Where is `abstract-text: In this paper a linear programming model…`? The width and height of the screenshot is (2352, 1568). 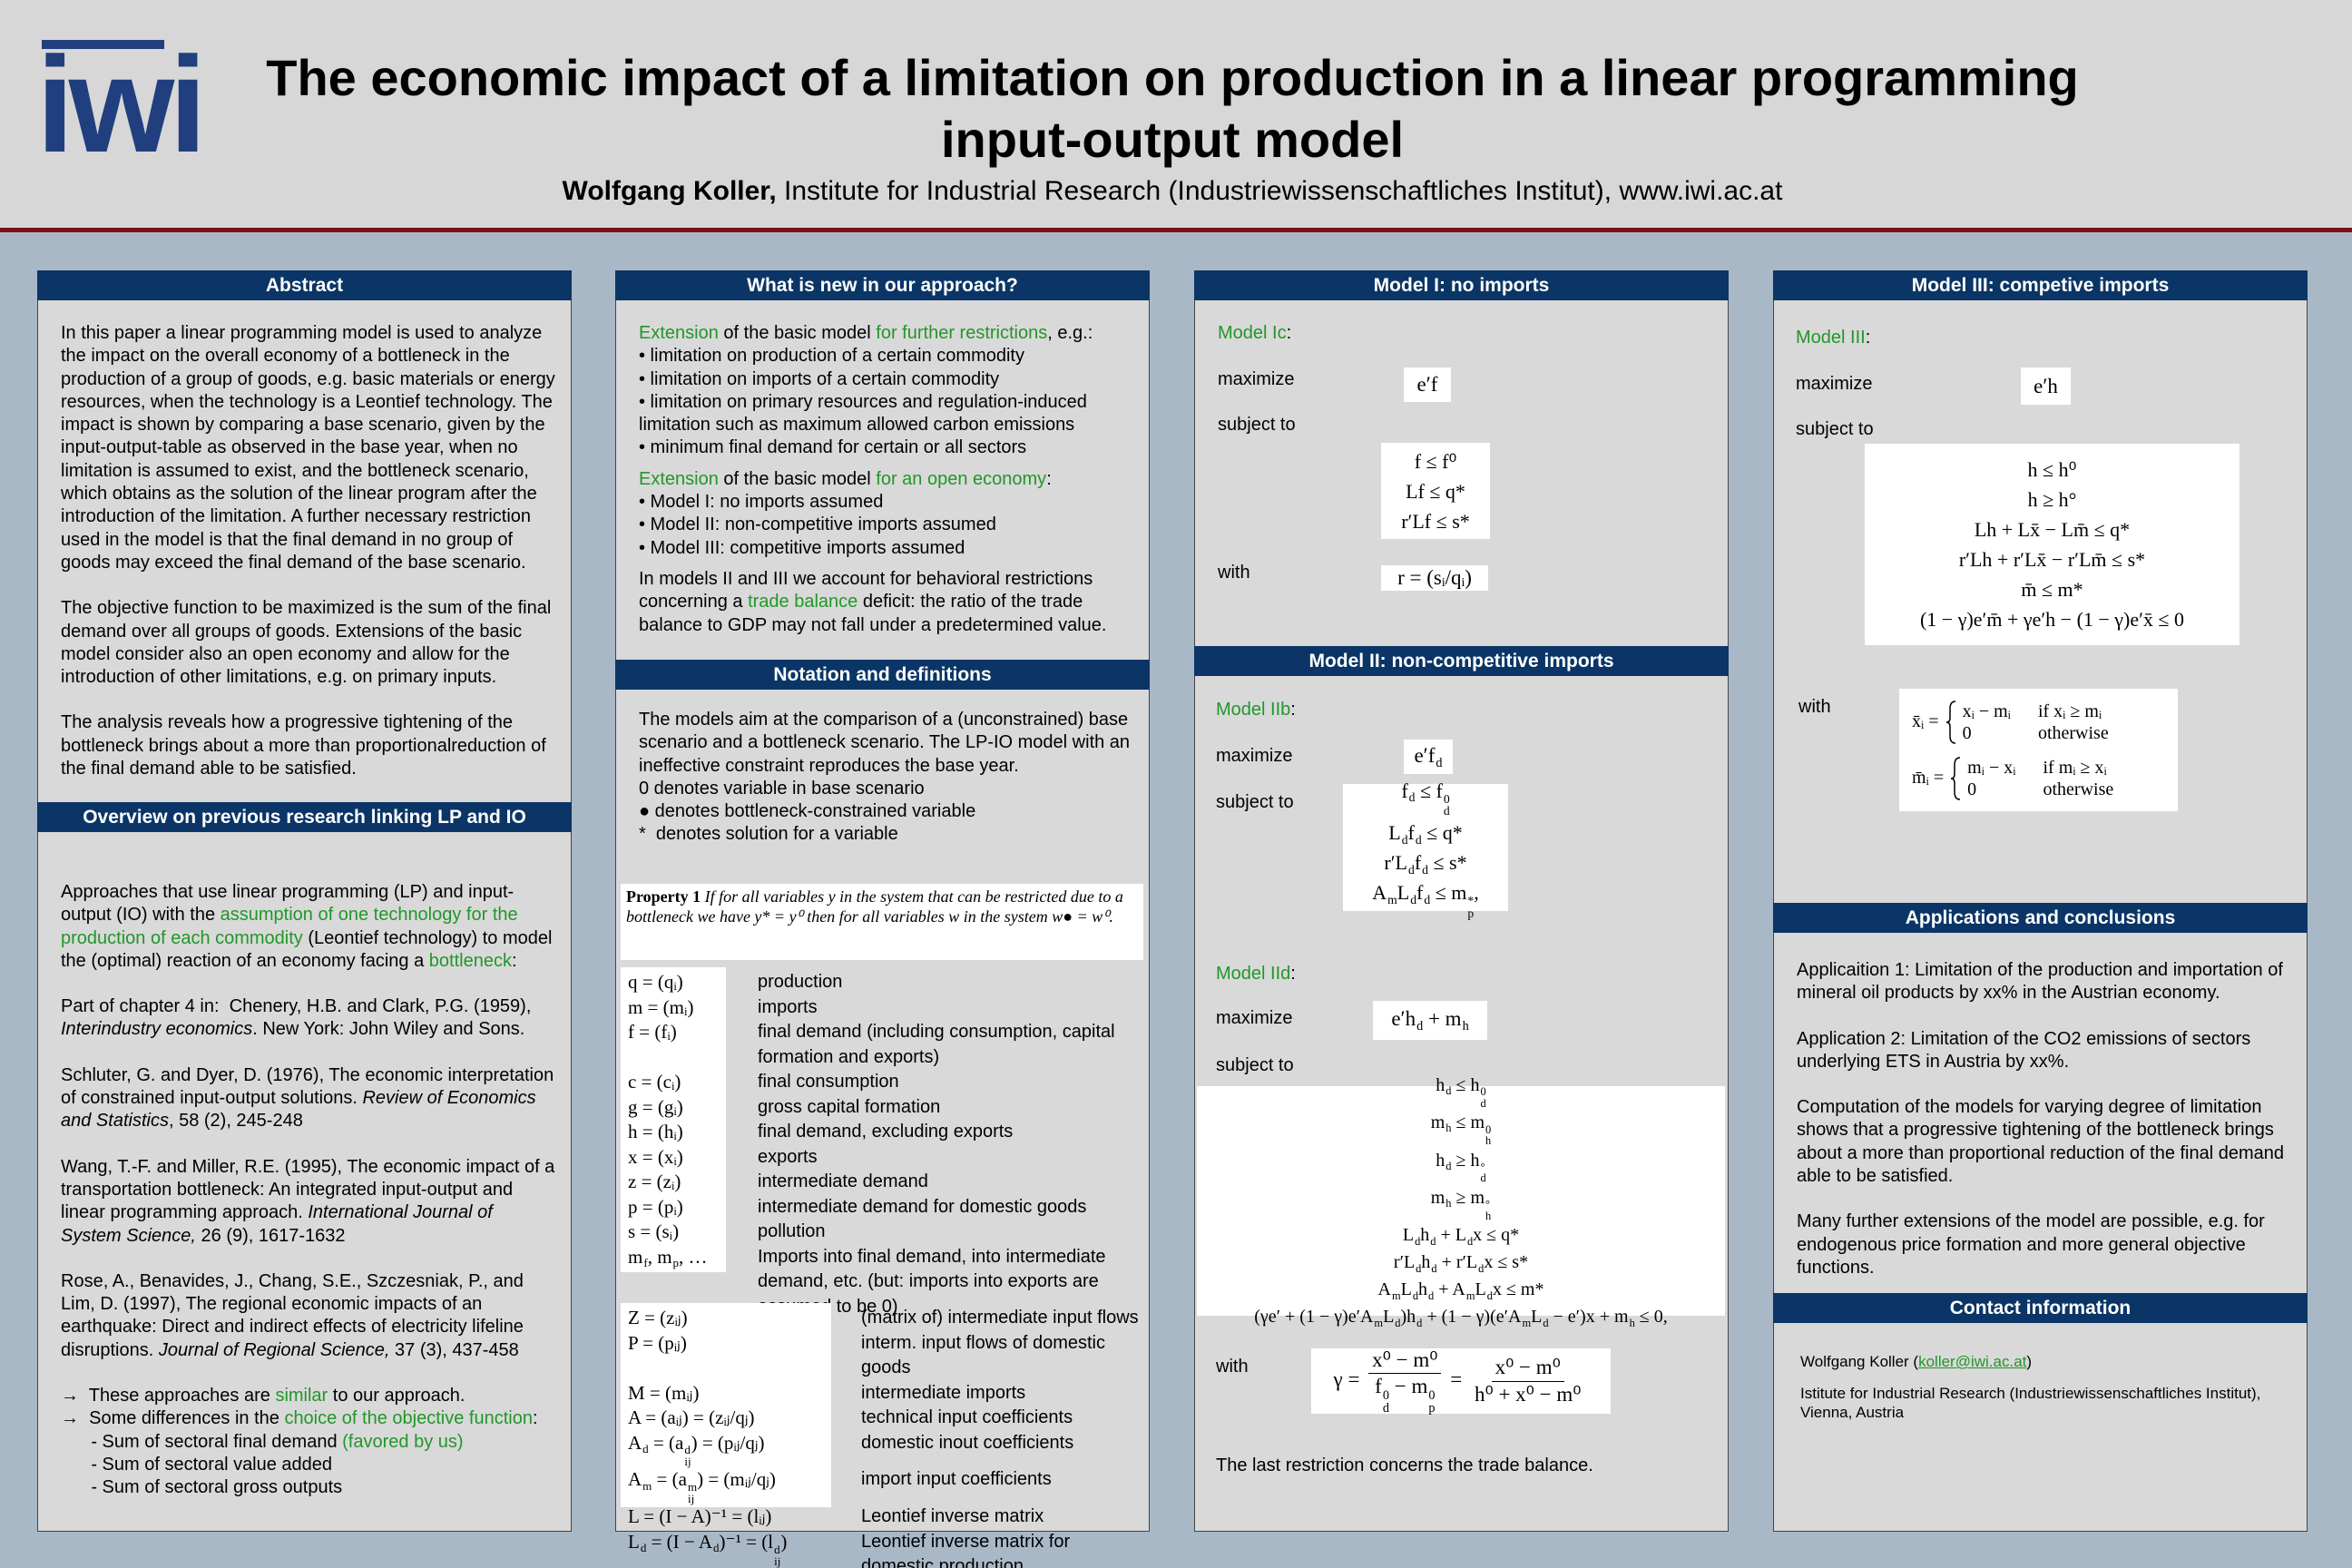 abstract-text: In this paper a linear programming model… is located at coordinates (308, 562).